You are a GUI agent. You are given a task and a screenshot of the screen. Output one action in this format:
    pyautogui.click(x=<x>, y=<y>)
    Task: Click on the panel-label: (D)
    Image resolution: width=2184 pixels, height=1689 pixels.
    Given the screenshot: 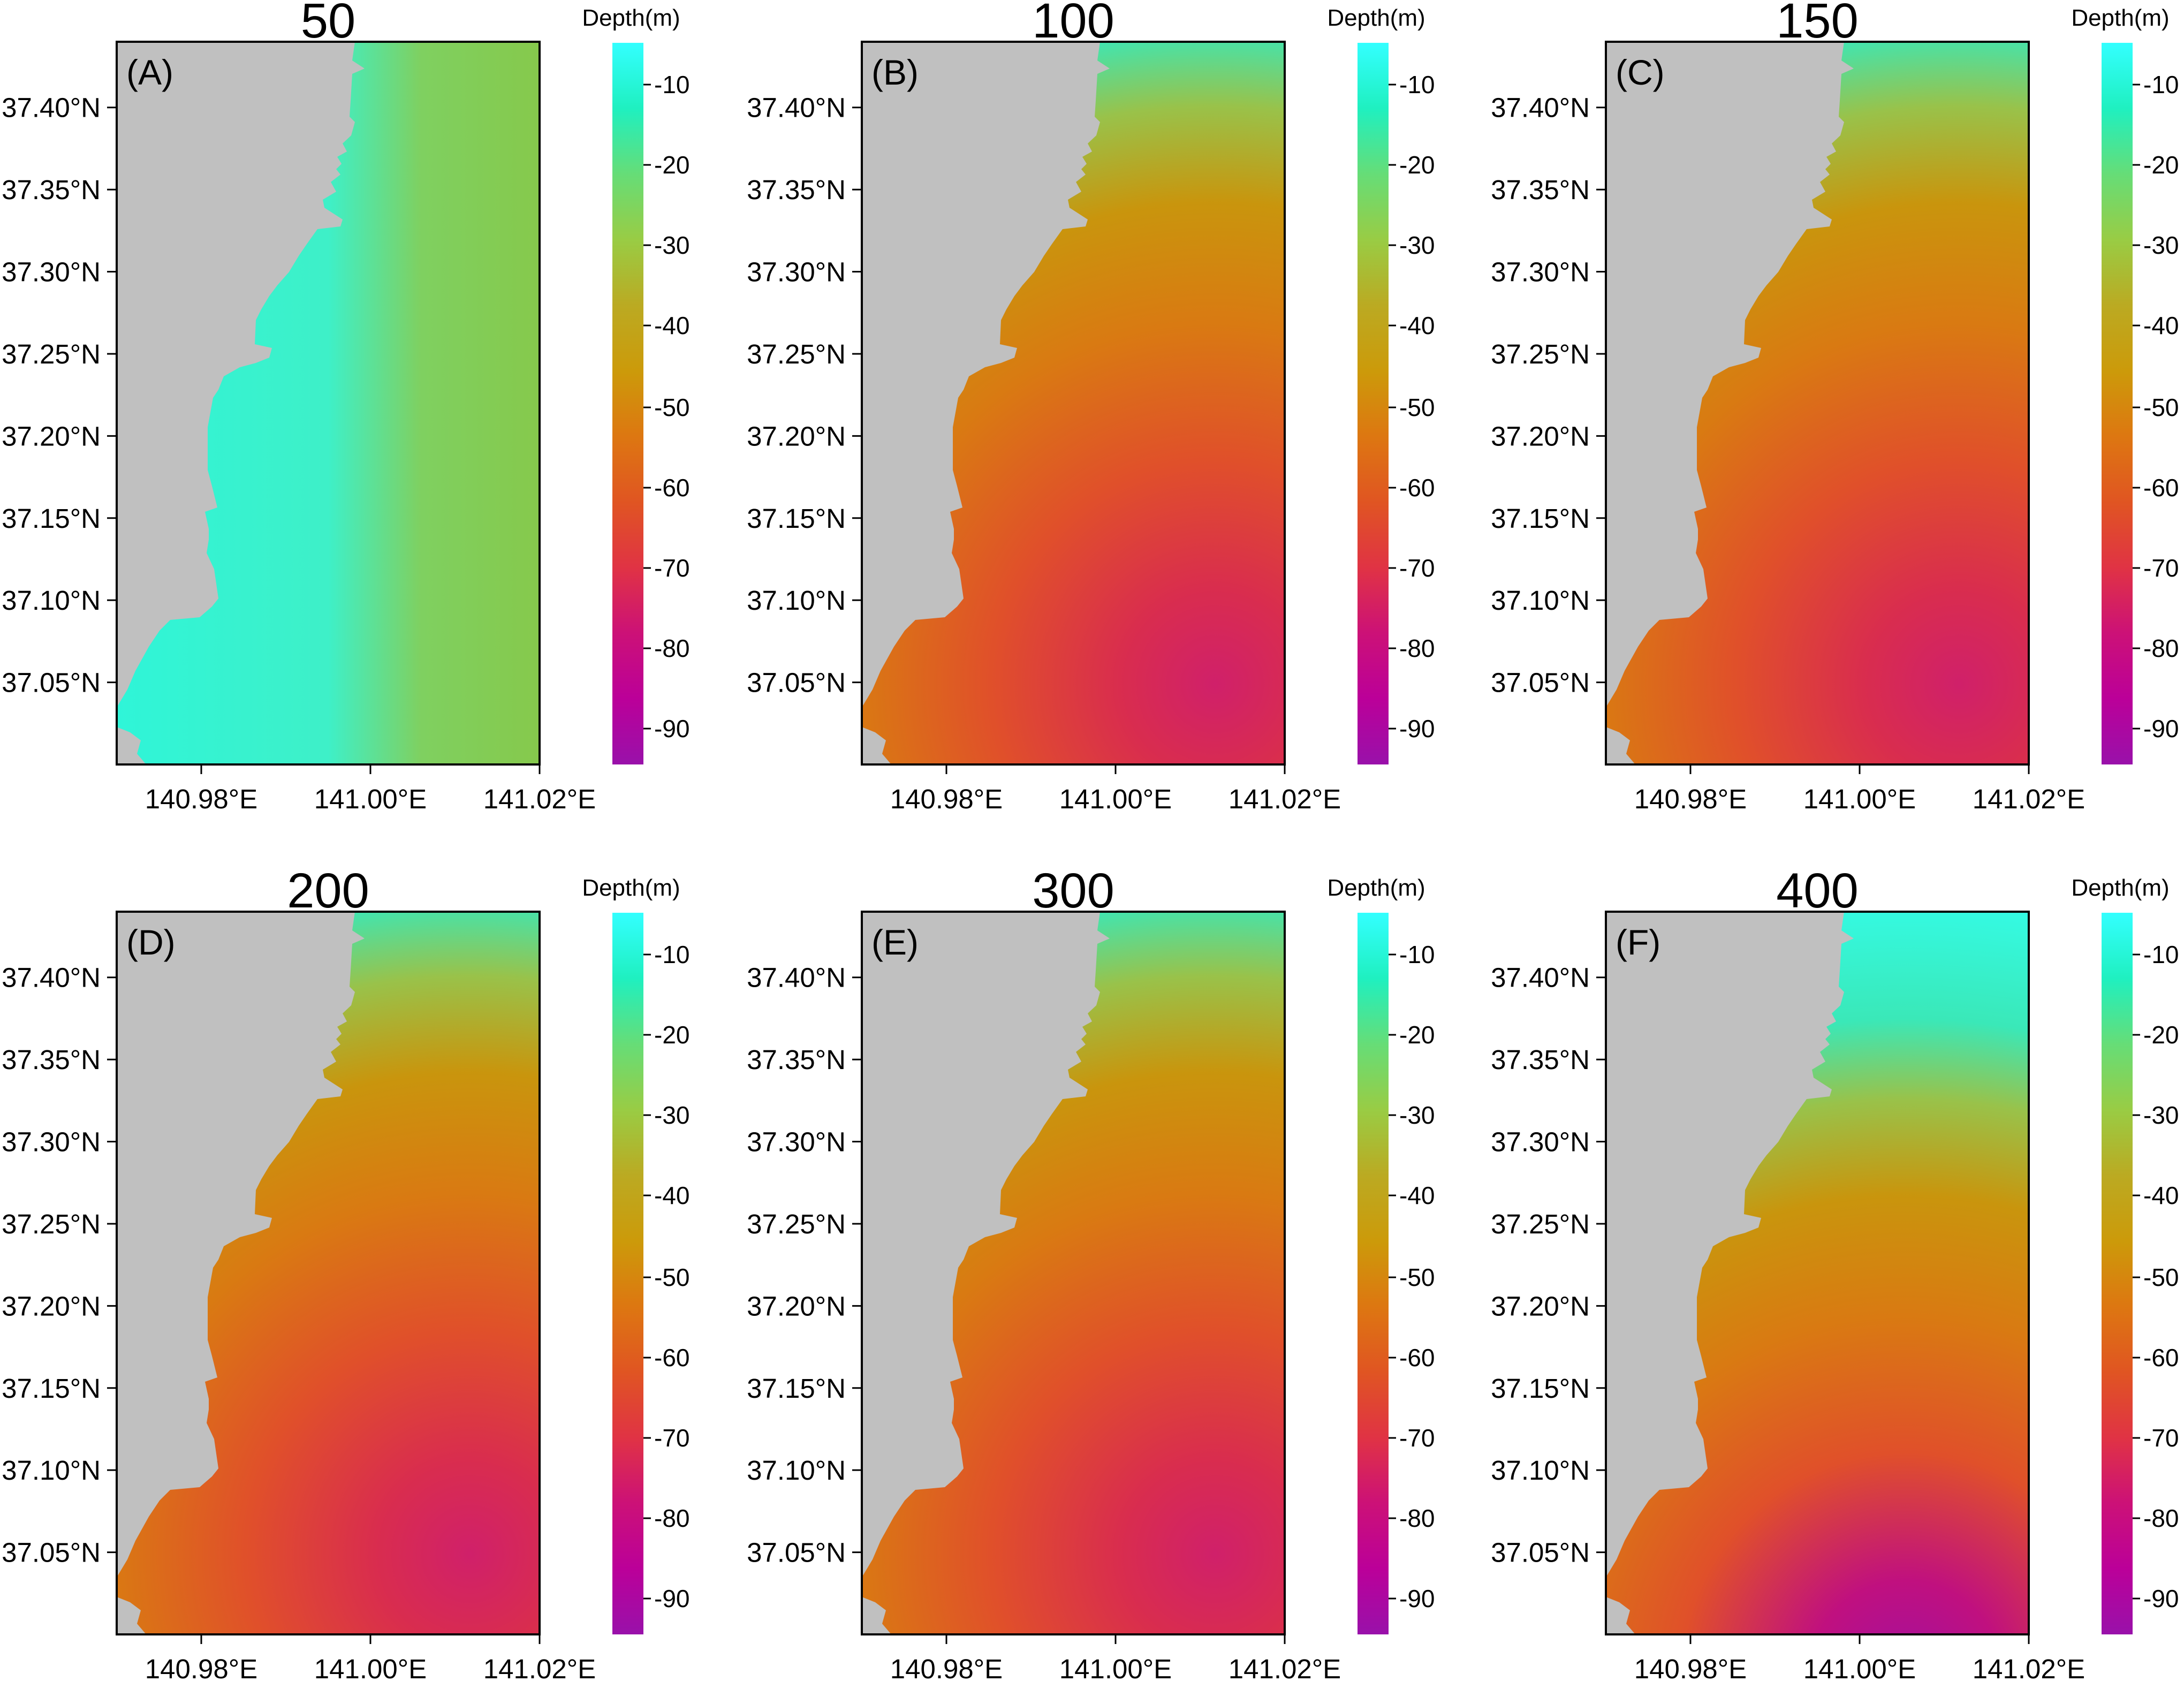 What is the action you would take?
    pyautogui.click(x=151, y=942)
    